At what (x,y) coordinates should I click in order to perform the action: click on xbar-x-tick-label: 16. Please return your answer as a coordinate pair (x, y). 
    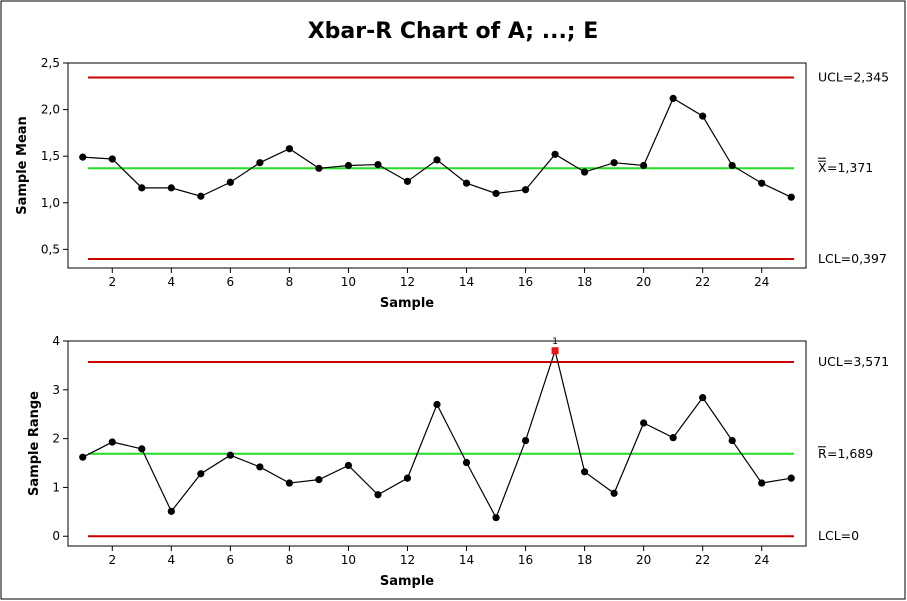
    Looking at the image, I should click on (525, 282).